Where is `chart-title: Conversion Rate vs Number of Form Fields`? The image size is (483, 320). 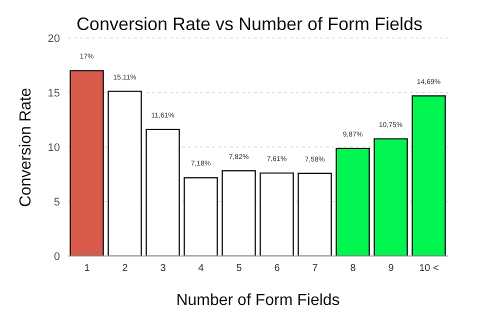
chart-title: Conversion Rate vs Number of Form Fields is located at coordinates (249, 24).